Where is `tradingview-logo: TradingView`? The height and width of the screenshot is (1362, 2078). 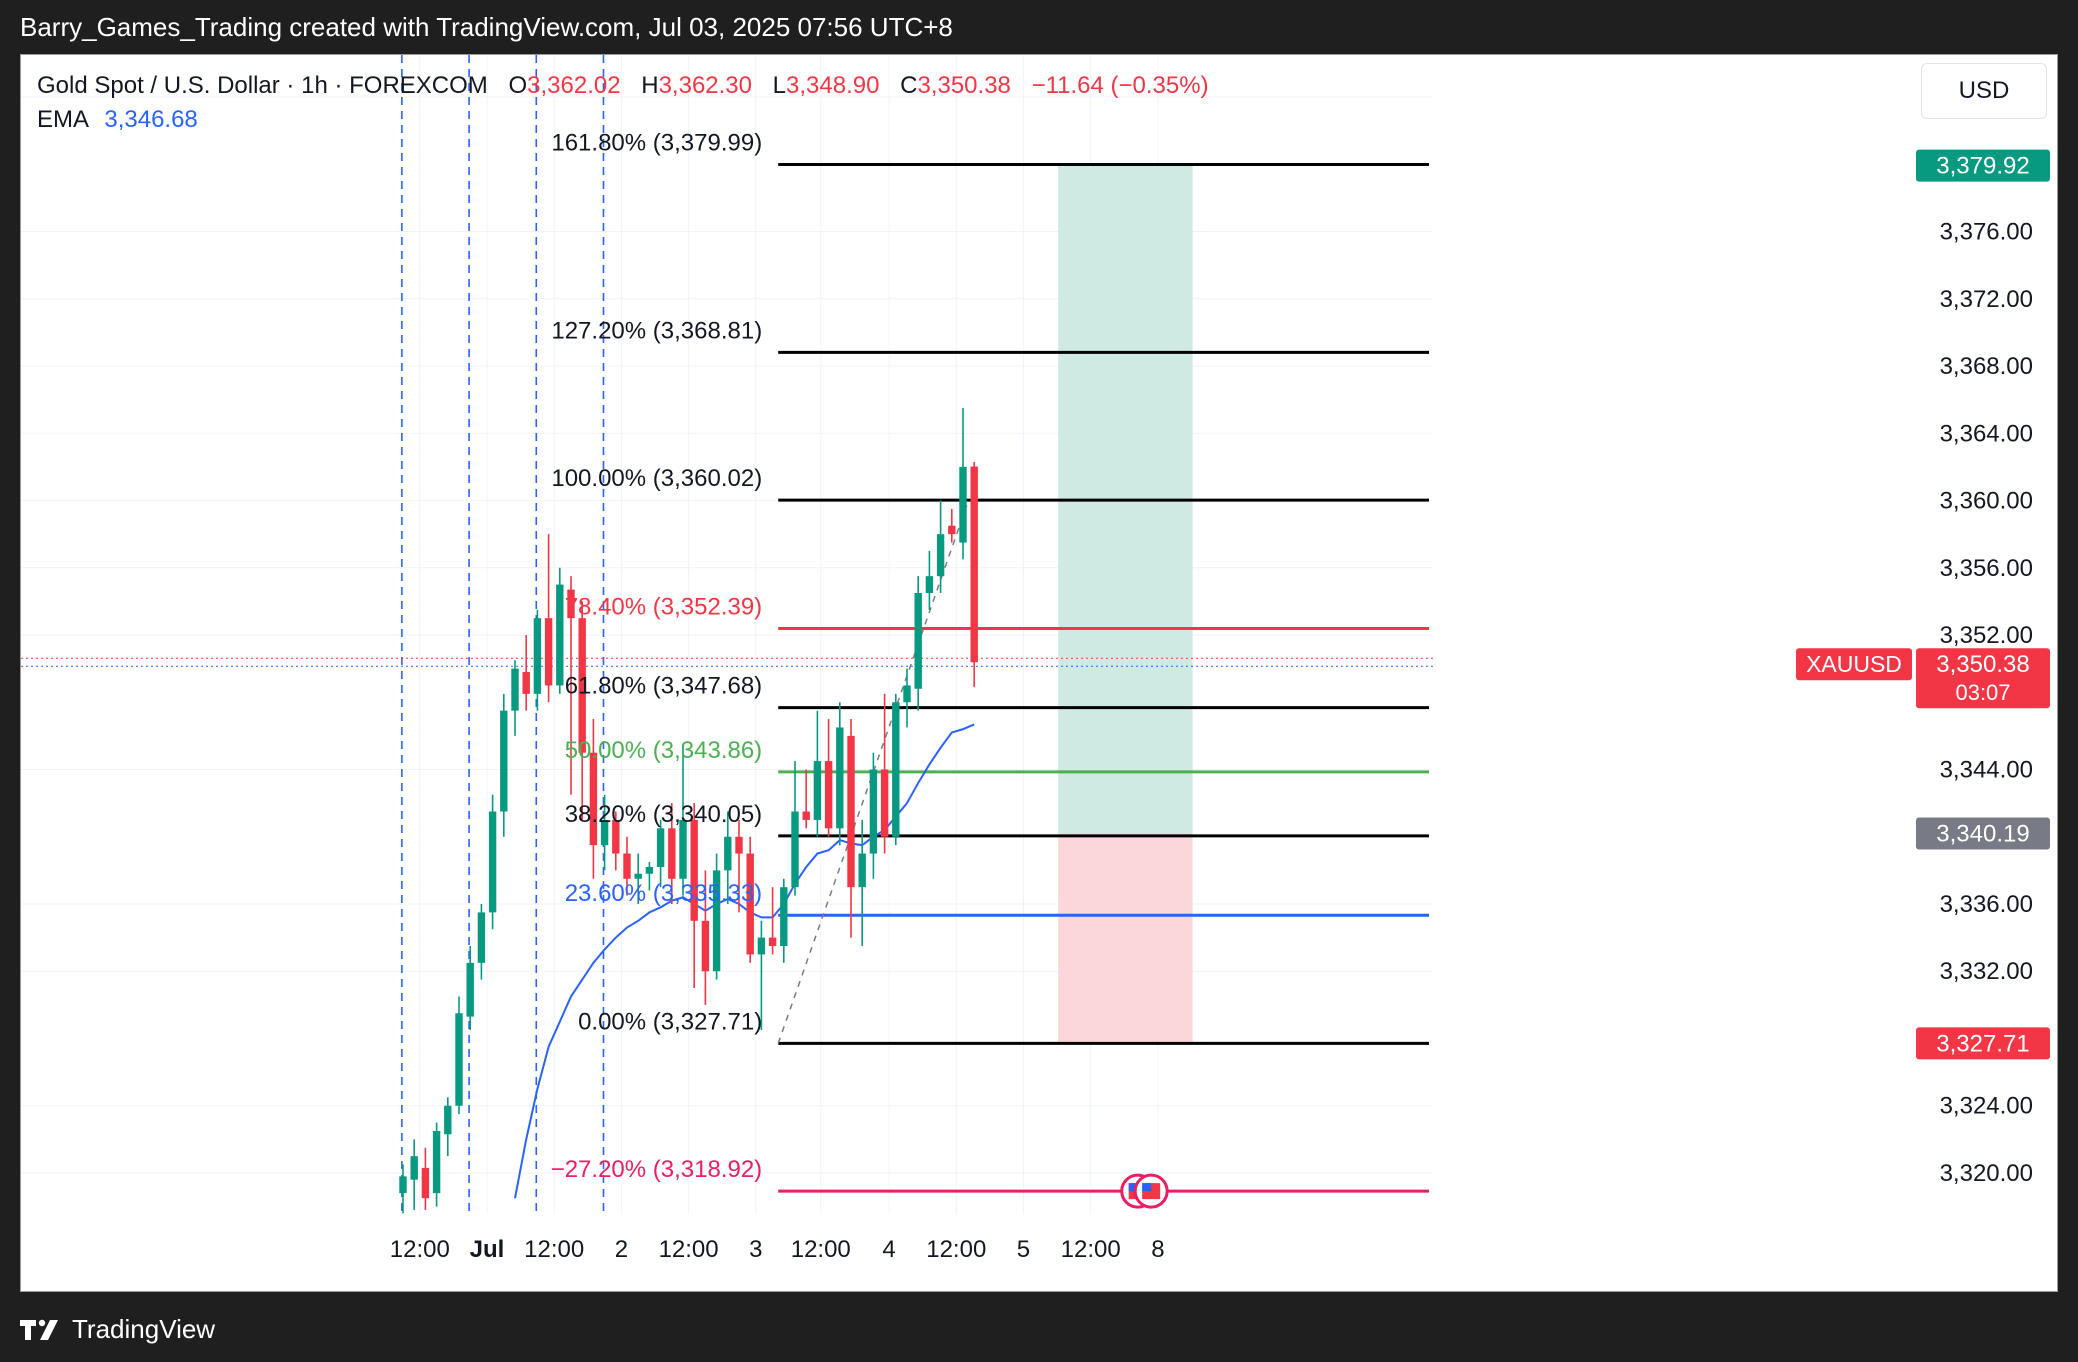
tradingview-logo: TradingView is located at coordinates (117, 1329).